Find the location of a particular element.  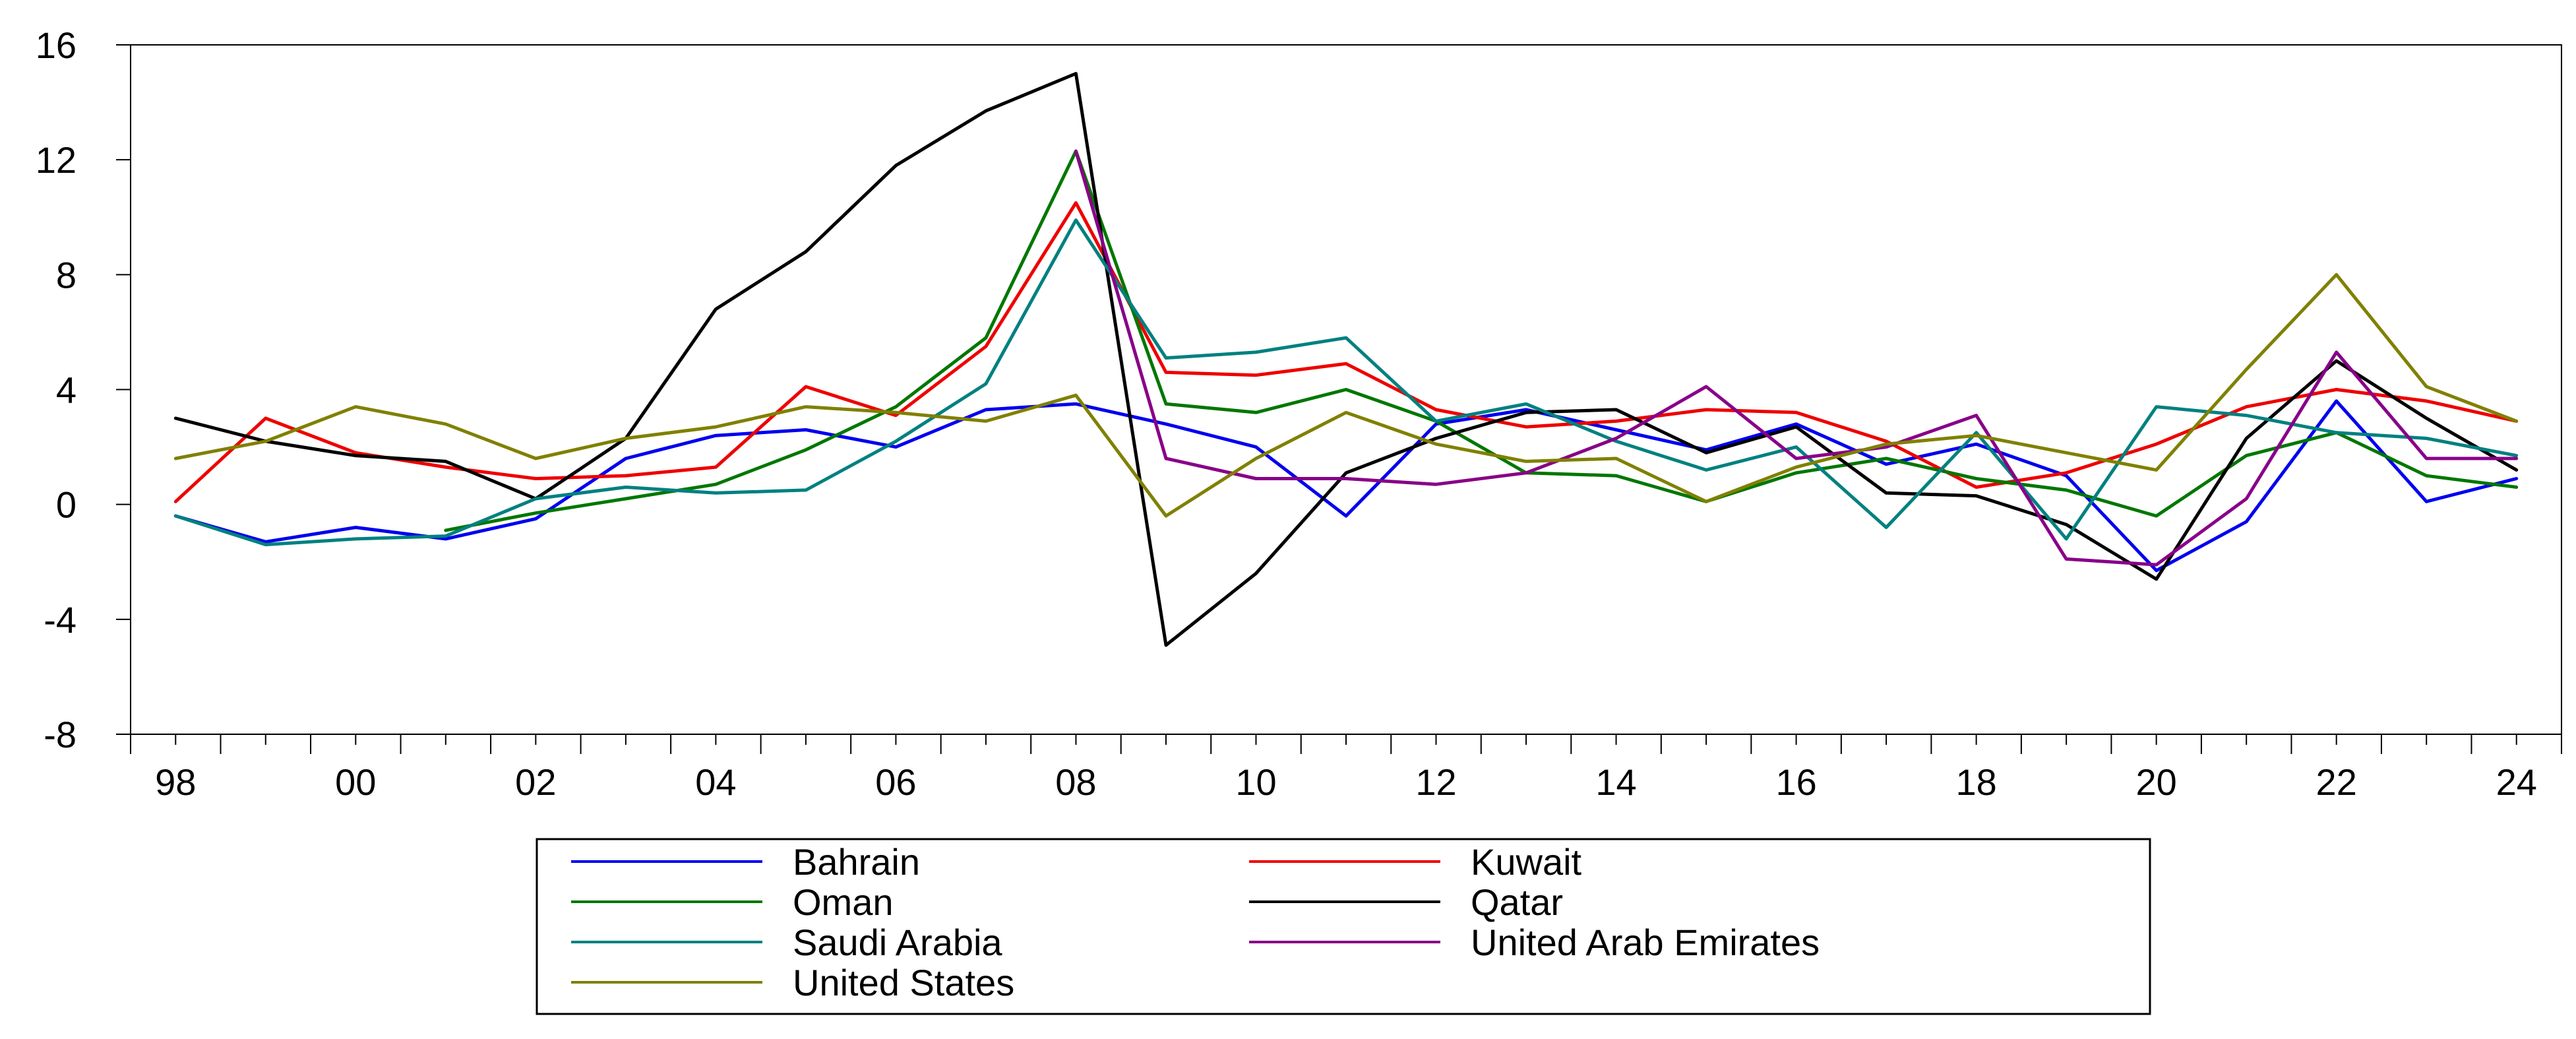

legend-box is located at coordinates (1343, 926).